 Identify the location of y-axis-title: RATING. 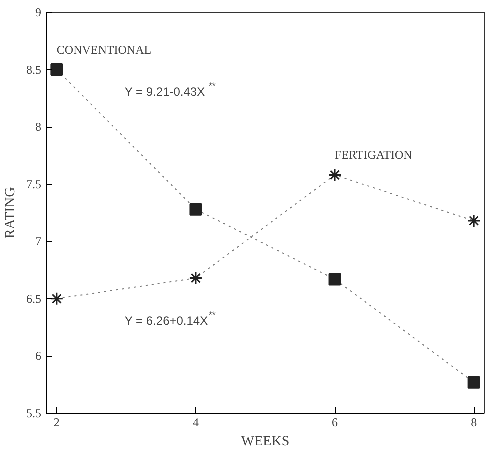
(11, 213).